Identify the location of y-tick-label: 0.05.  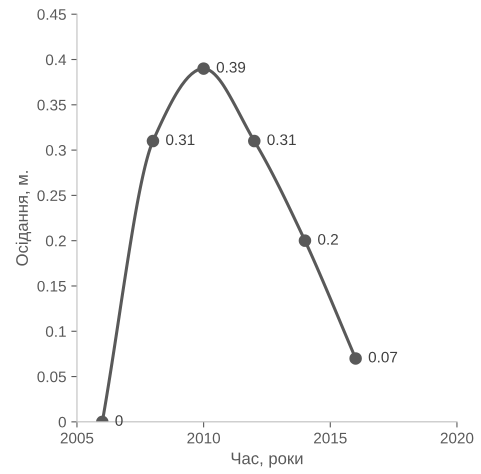
(51, 376).